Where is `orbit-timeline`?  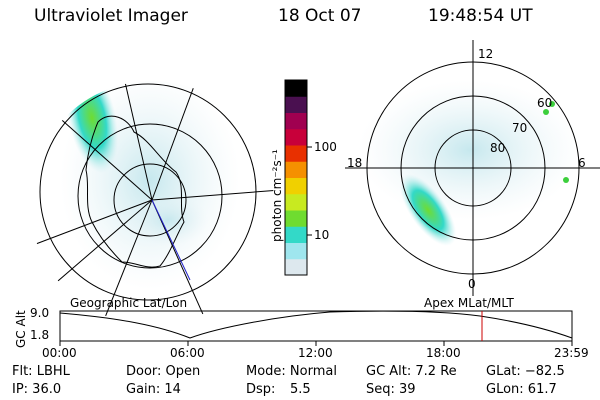
orbit-timeline is located at coordinates (316, 328).